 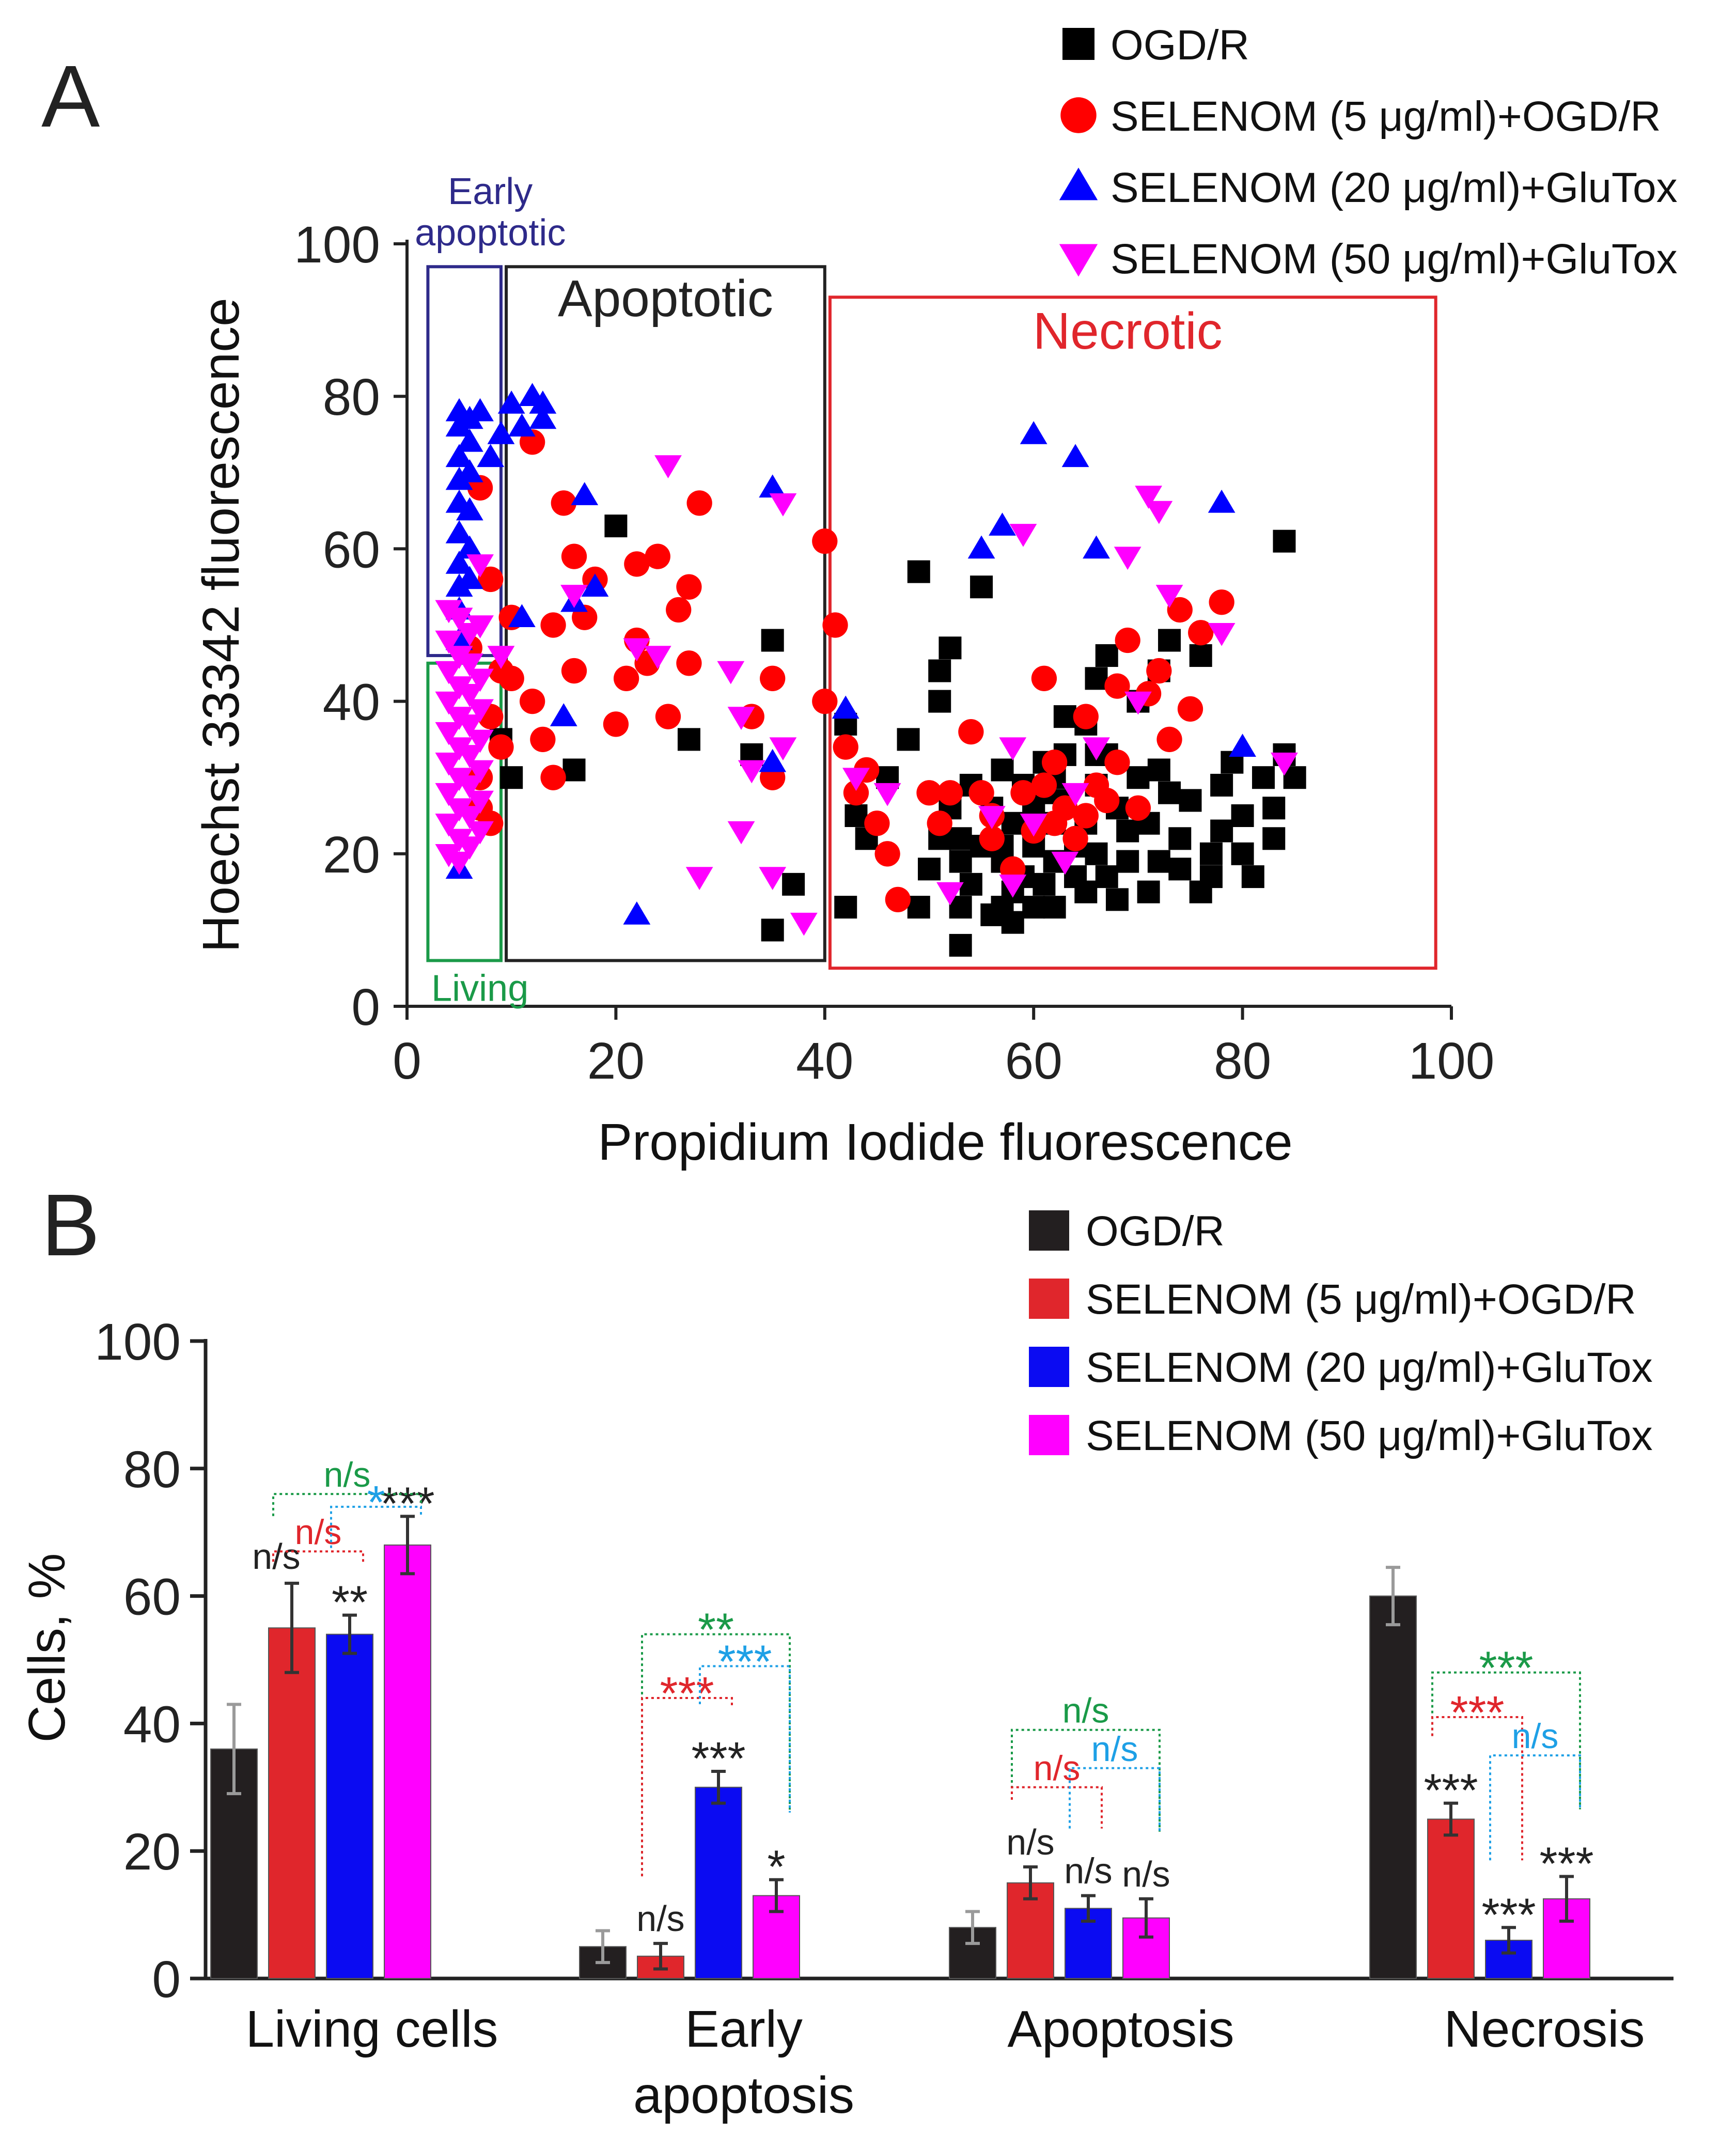 I want to click on legend-label: SELENOM (50 μg/ml)+GluTox, so click(x=1369, y=1435).